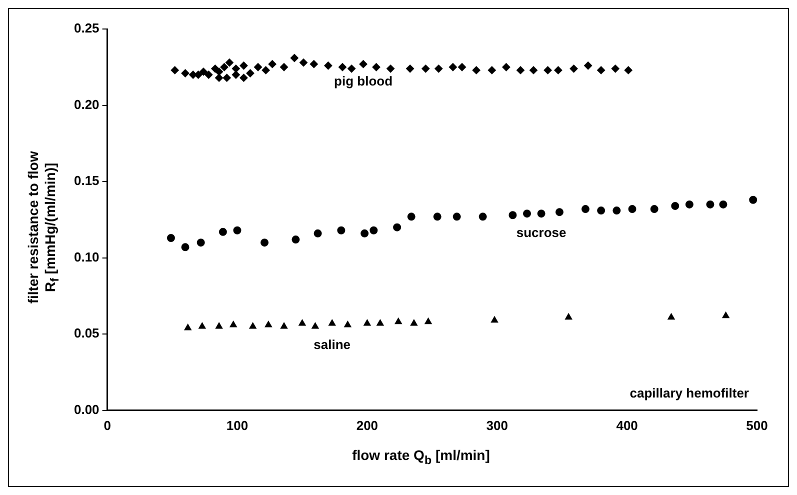 Image resolution: width=797 pixels, height=495 pixels. I want to click on annotation: capillary hemofilter, so click(689, 392).